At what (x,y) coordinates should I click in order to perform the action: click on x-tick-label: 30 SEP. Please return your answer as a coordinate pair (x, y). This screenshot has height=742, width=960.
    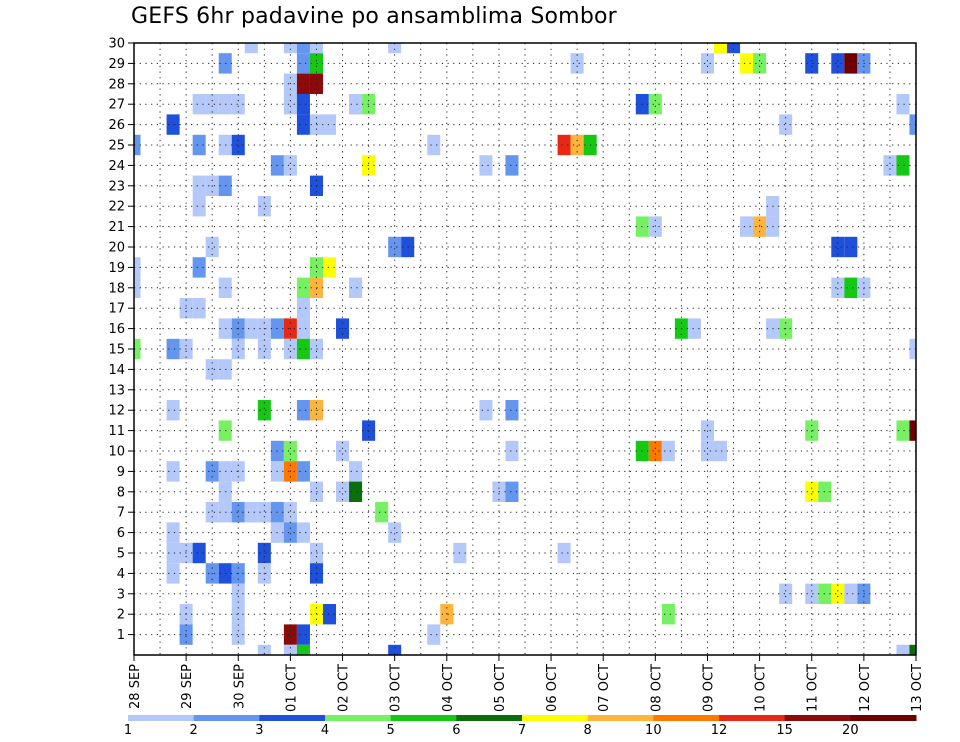
    Looking at the image, I should click on (239, 686).